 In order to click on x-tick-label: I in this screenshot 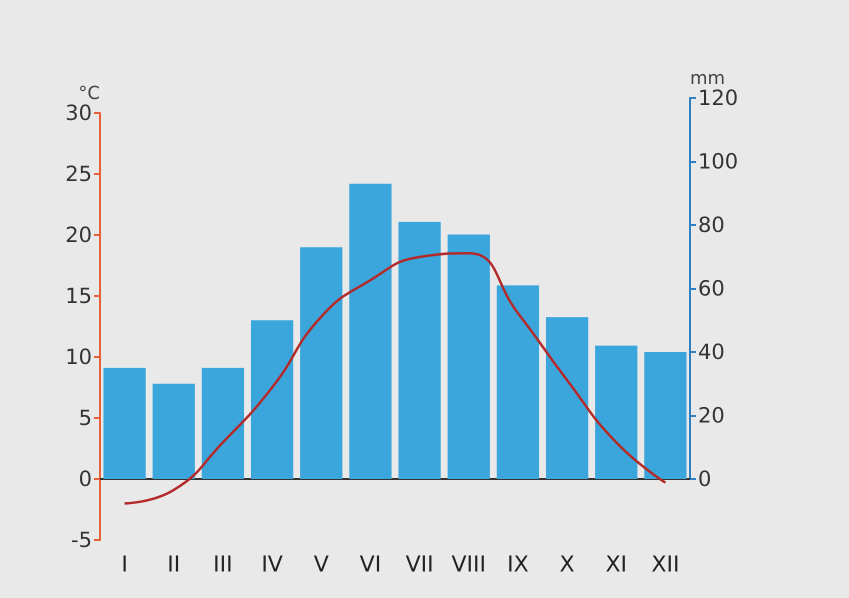, I will do `click(124, 565)`.